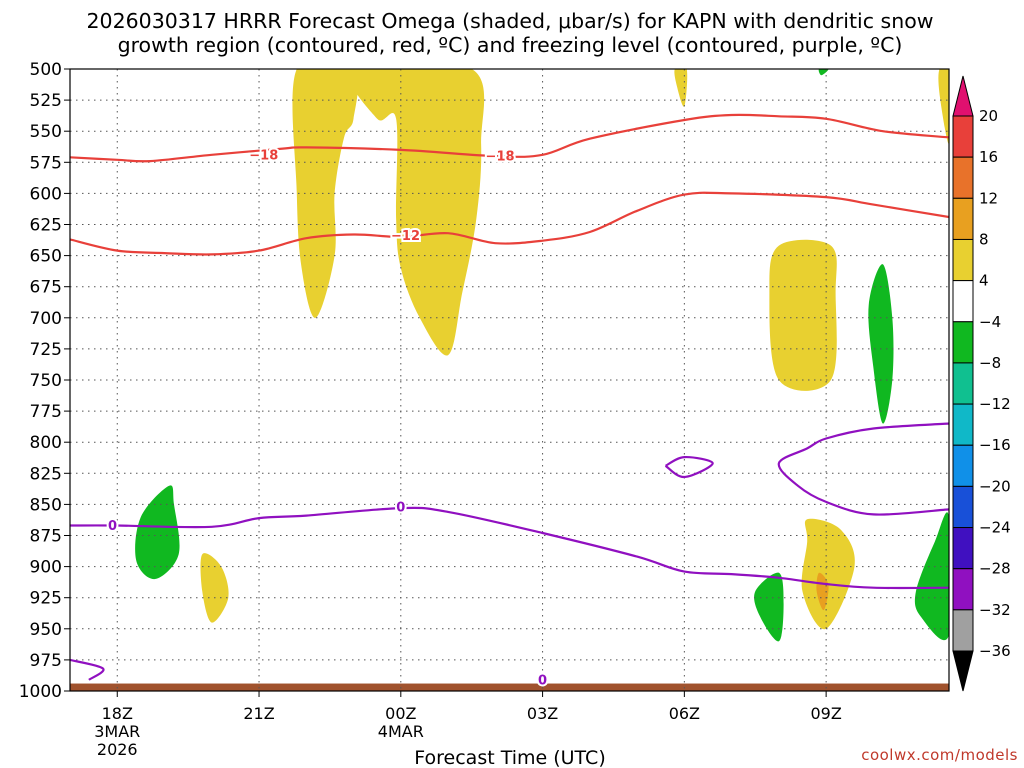  I want to click on y-tick-label-650: 650, so click(46, 257).